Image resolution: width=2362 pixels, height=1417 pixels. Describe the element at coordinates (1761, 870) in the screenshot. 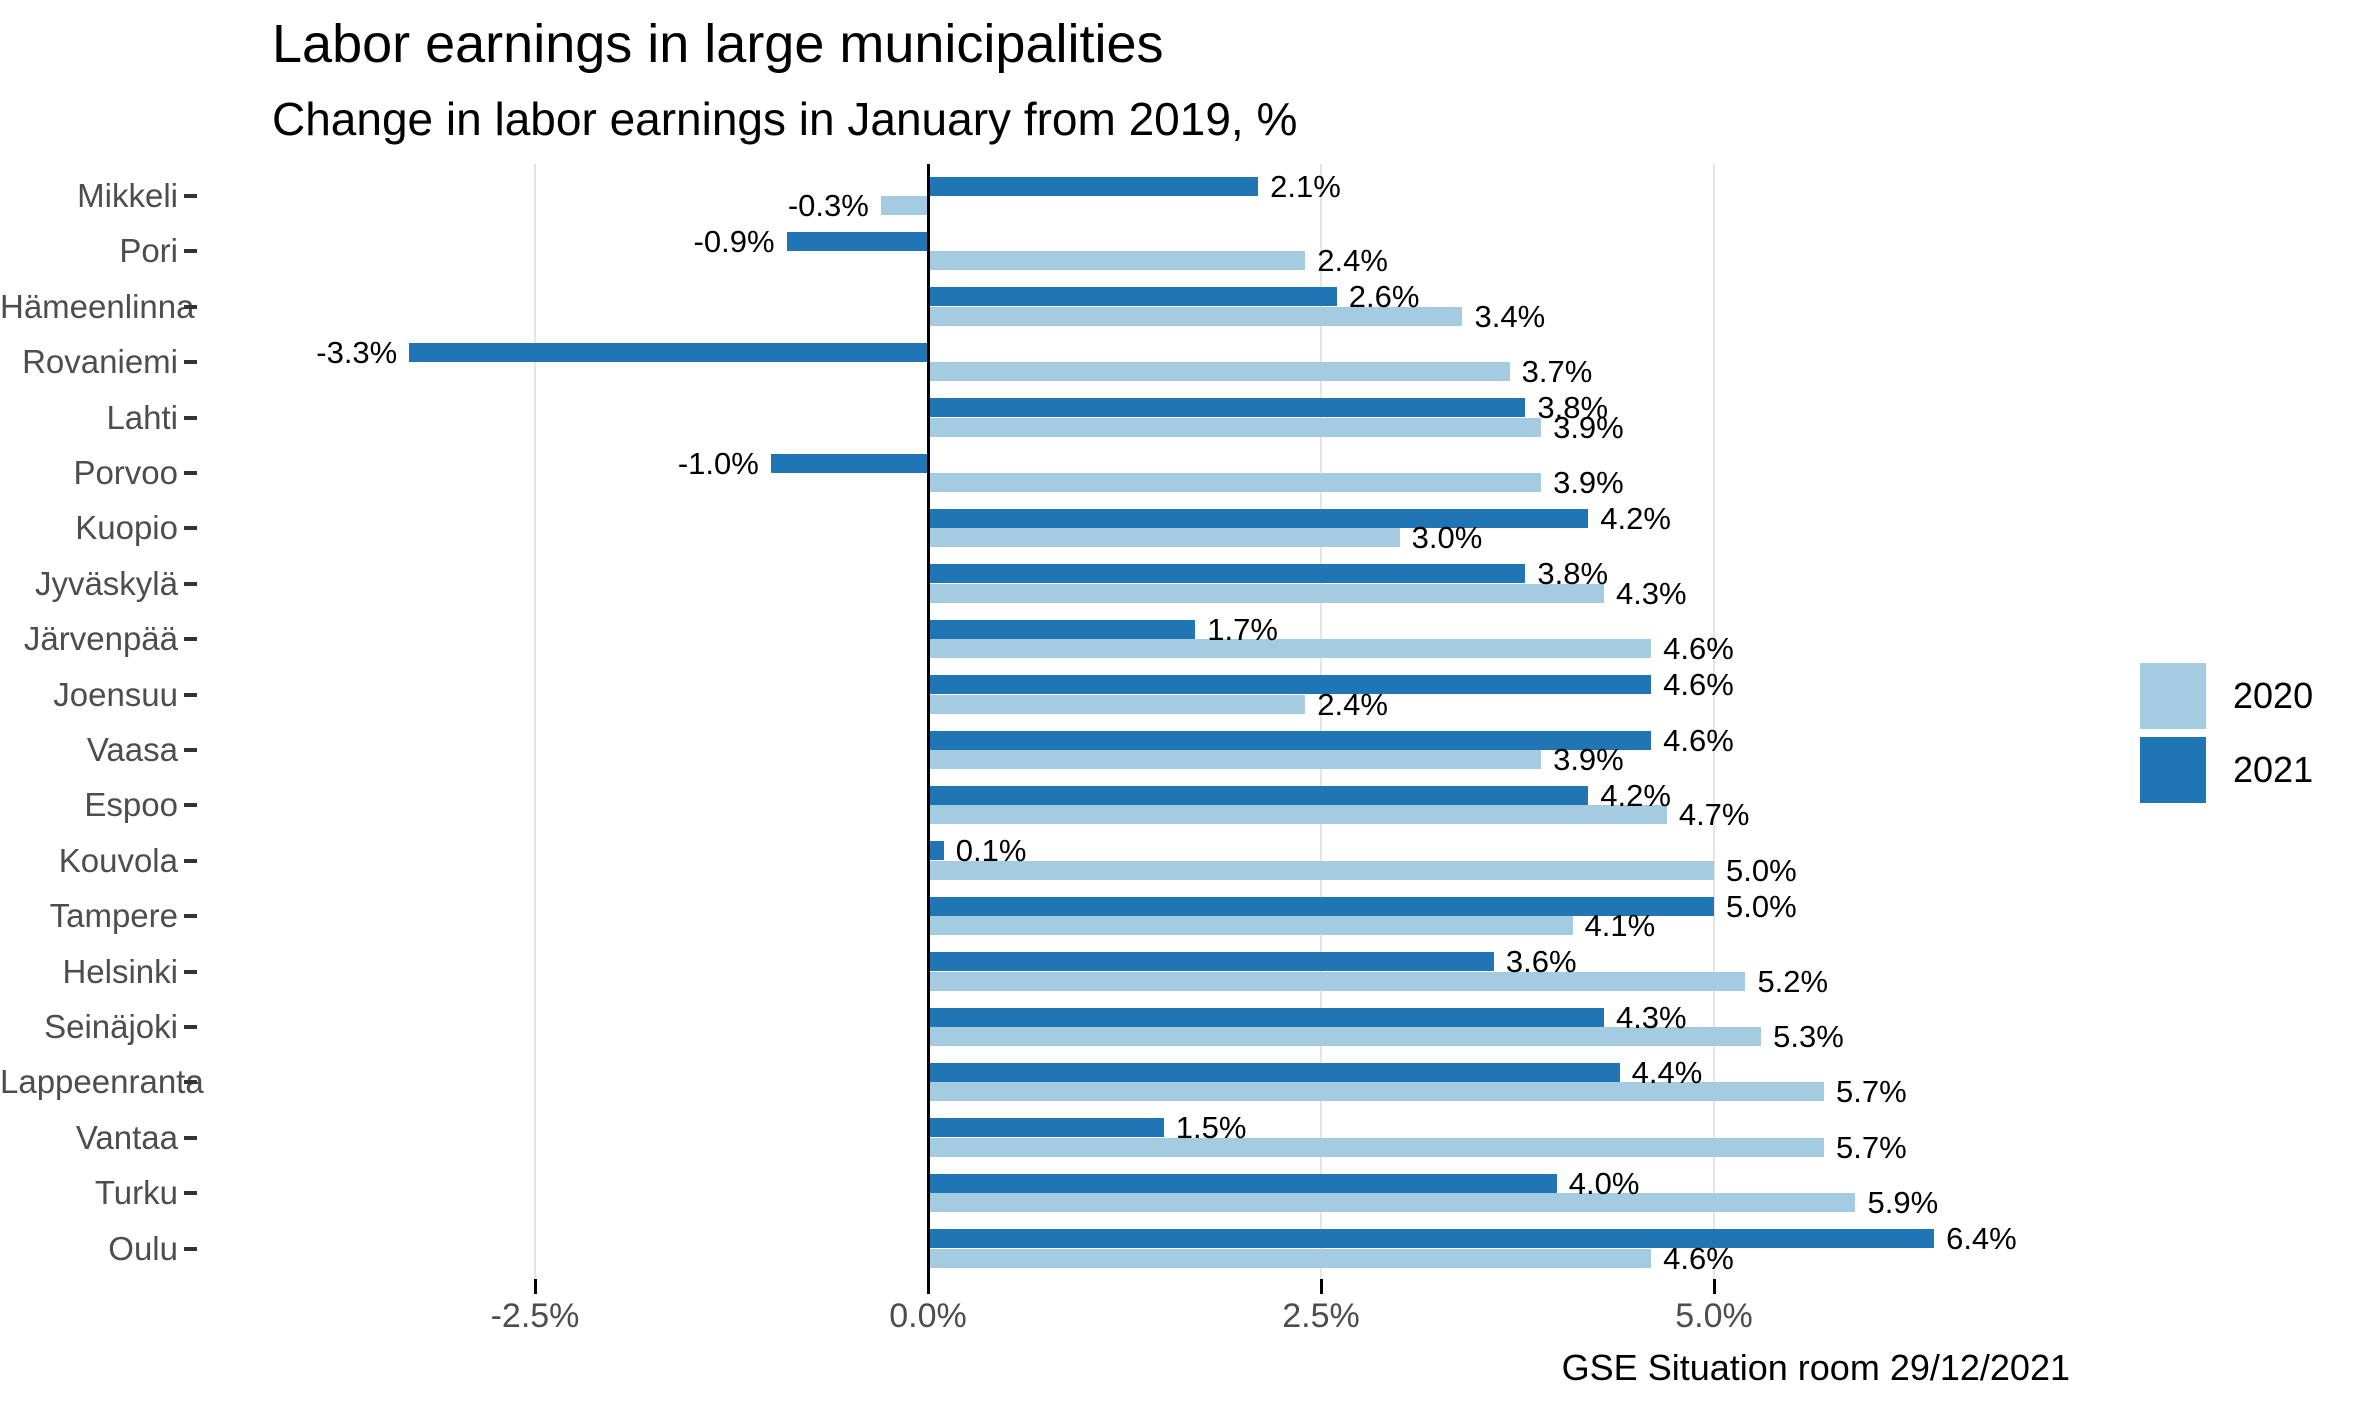

I see `value-label-2020-kouvola: 5.0%` at that location.